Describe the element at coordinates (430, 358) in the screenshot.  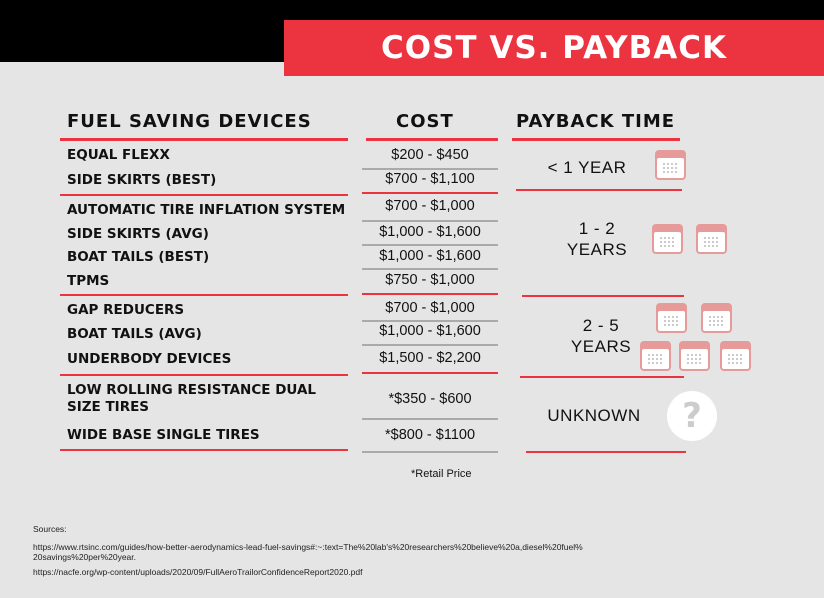
I see `cost-value: $1,500 - $2,200` at that location.